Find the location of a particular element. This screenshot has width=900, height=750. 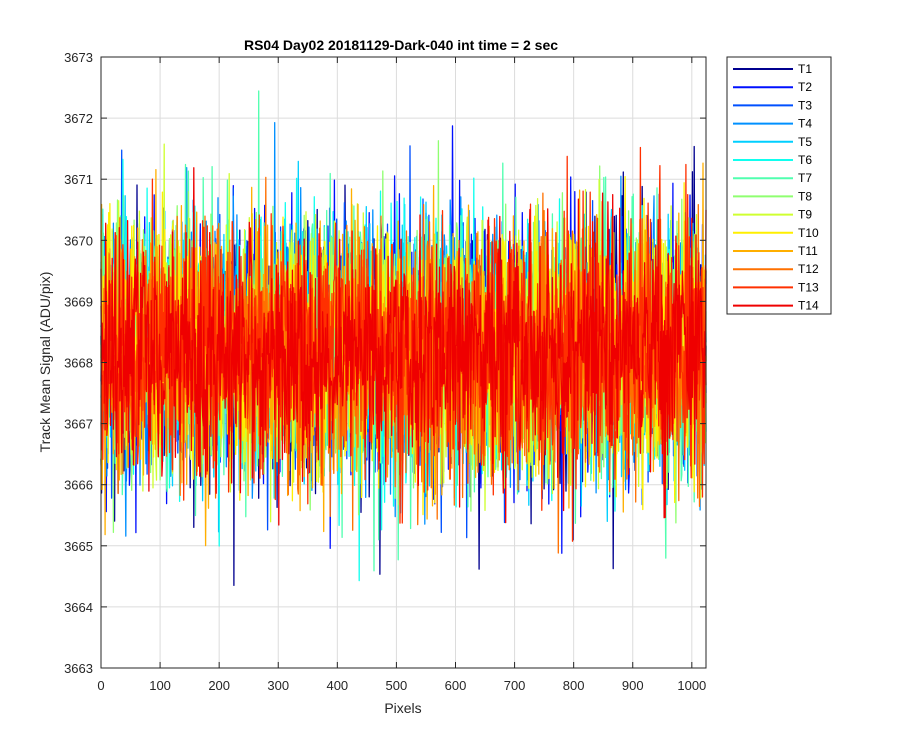

legend-label-t6: T6 is located at coordinates (805, 160).